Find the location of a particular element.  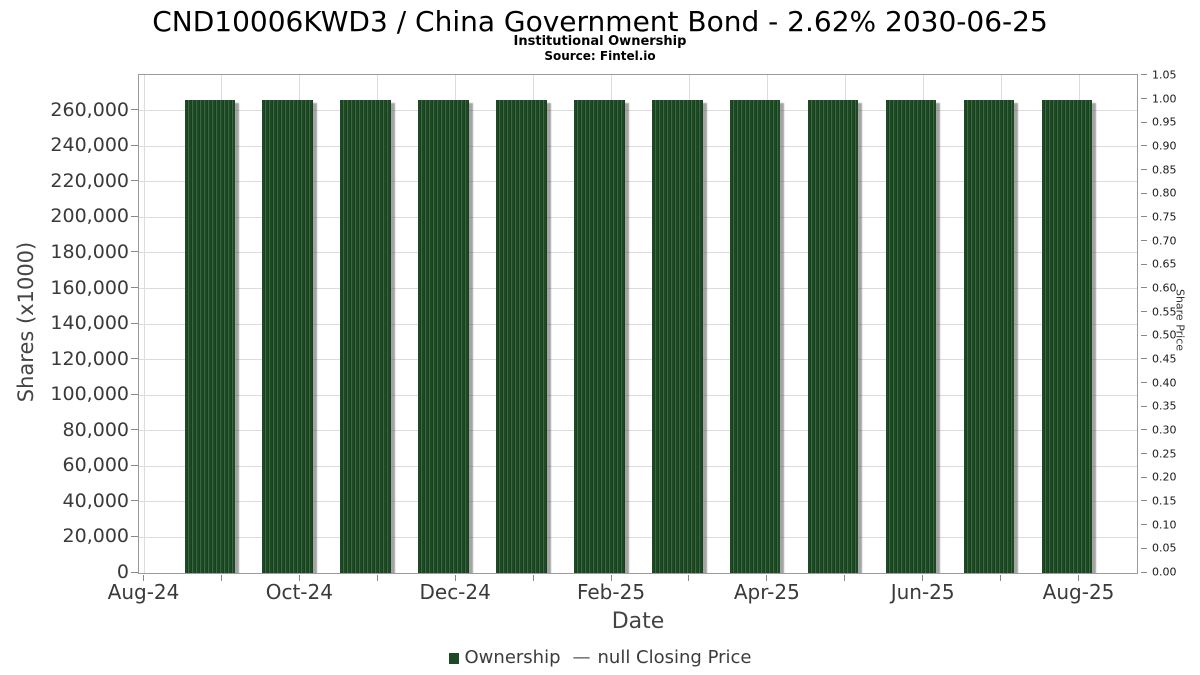

y-tick-label-right: 0.75 is located at coordinates (1164, 217).